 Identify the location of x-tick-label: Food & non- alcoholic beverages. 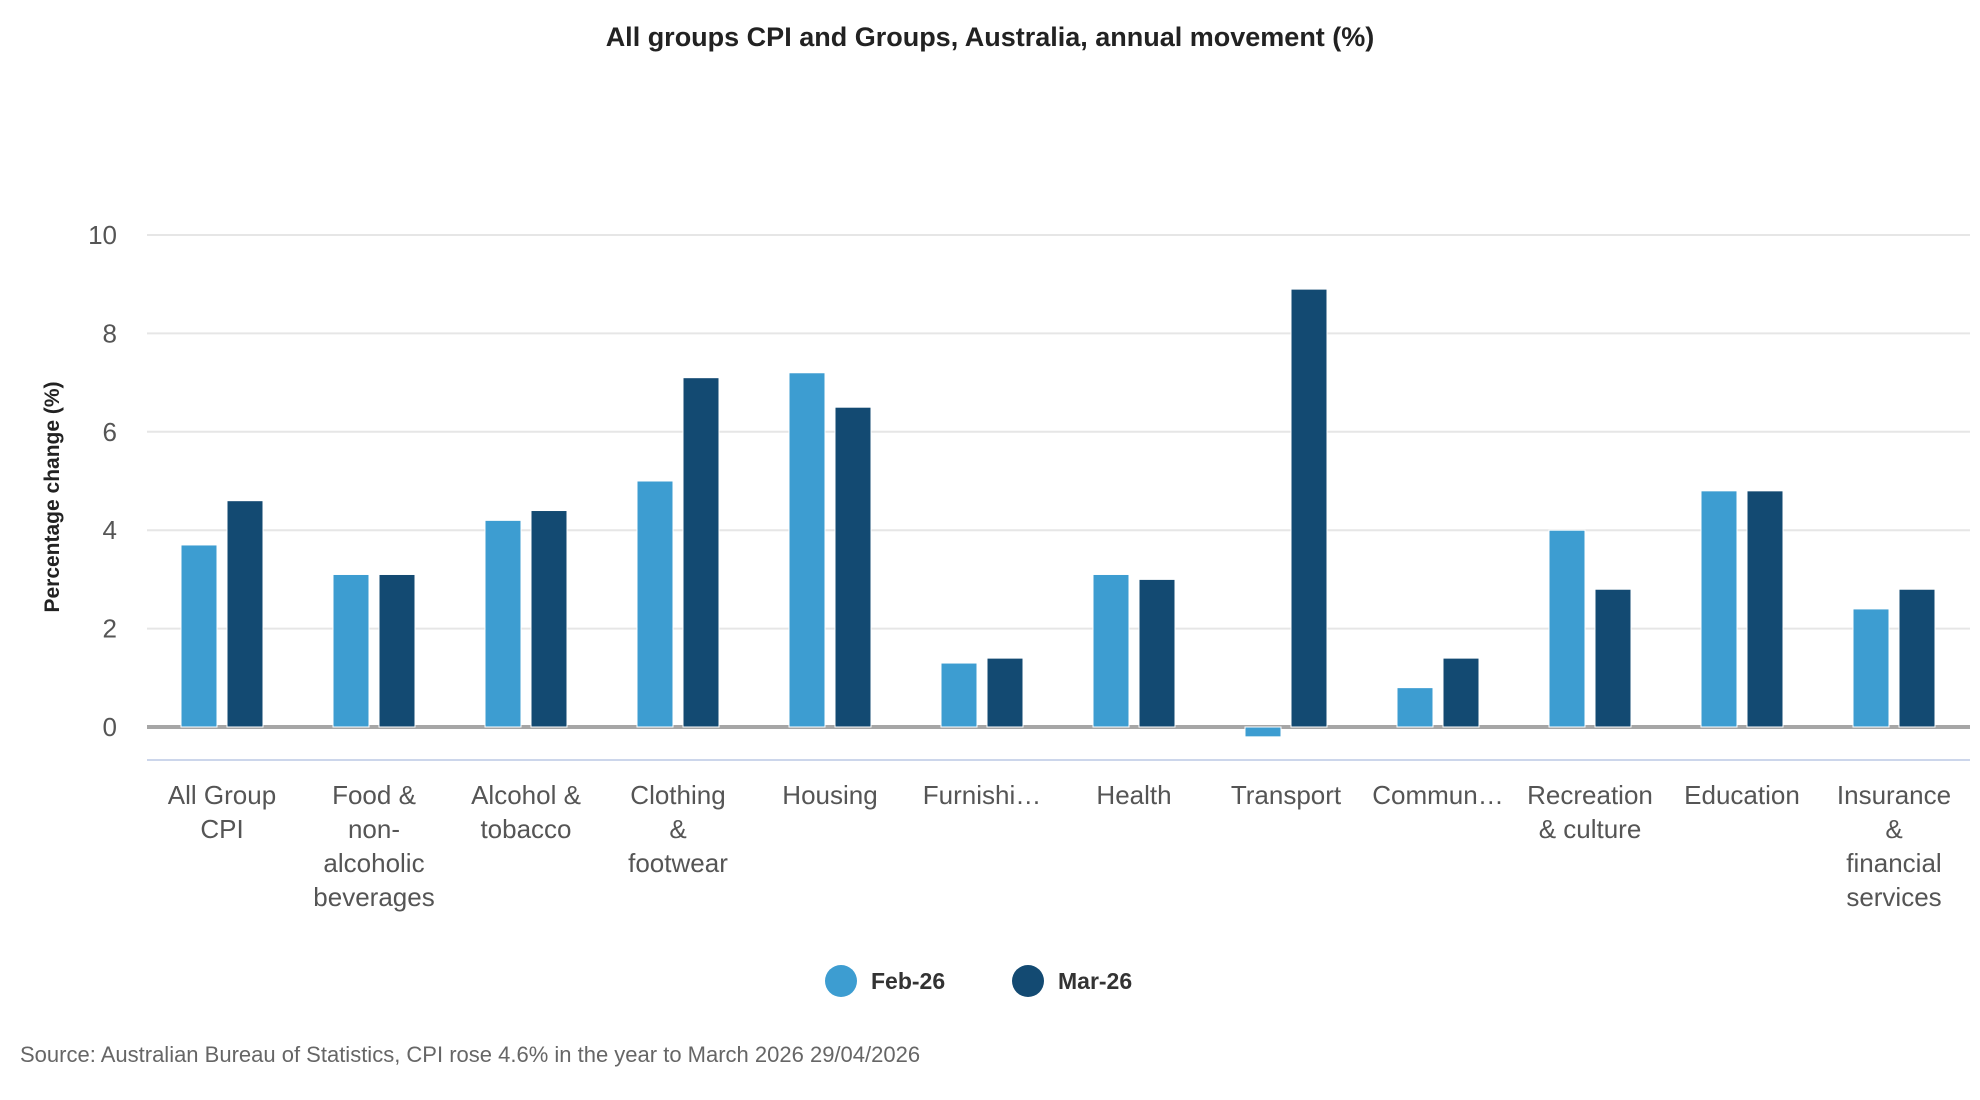
(374, 846).